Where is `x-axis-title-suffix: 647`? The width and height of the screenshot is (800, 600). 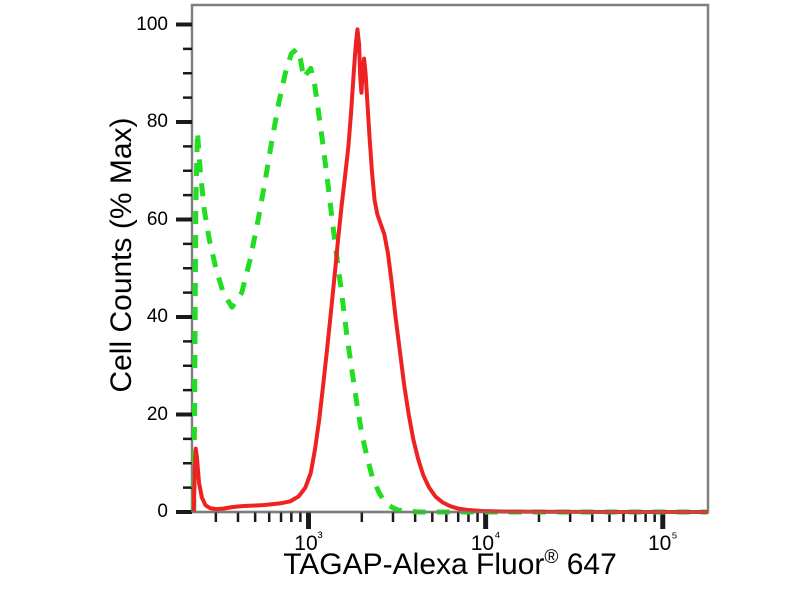
x-axis-title-suffix: 647 is located at coordinates (587, 564).